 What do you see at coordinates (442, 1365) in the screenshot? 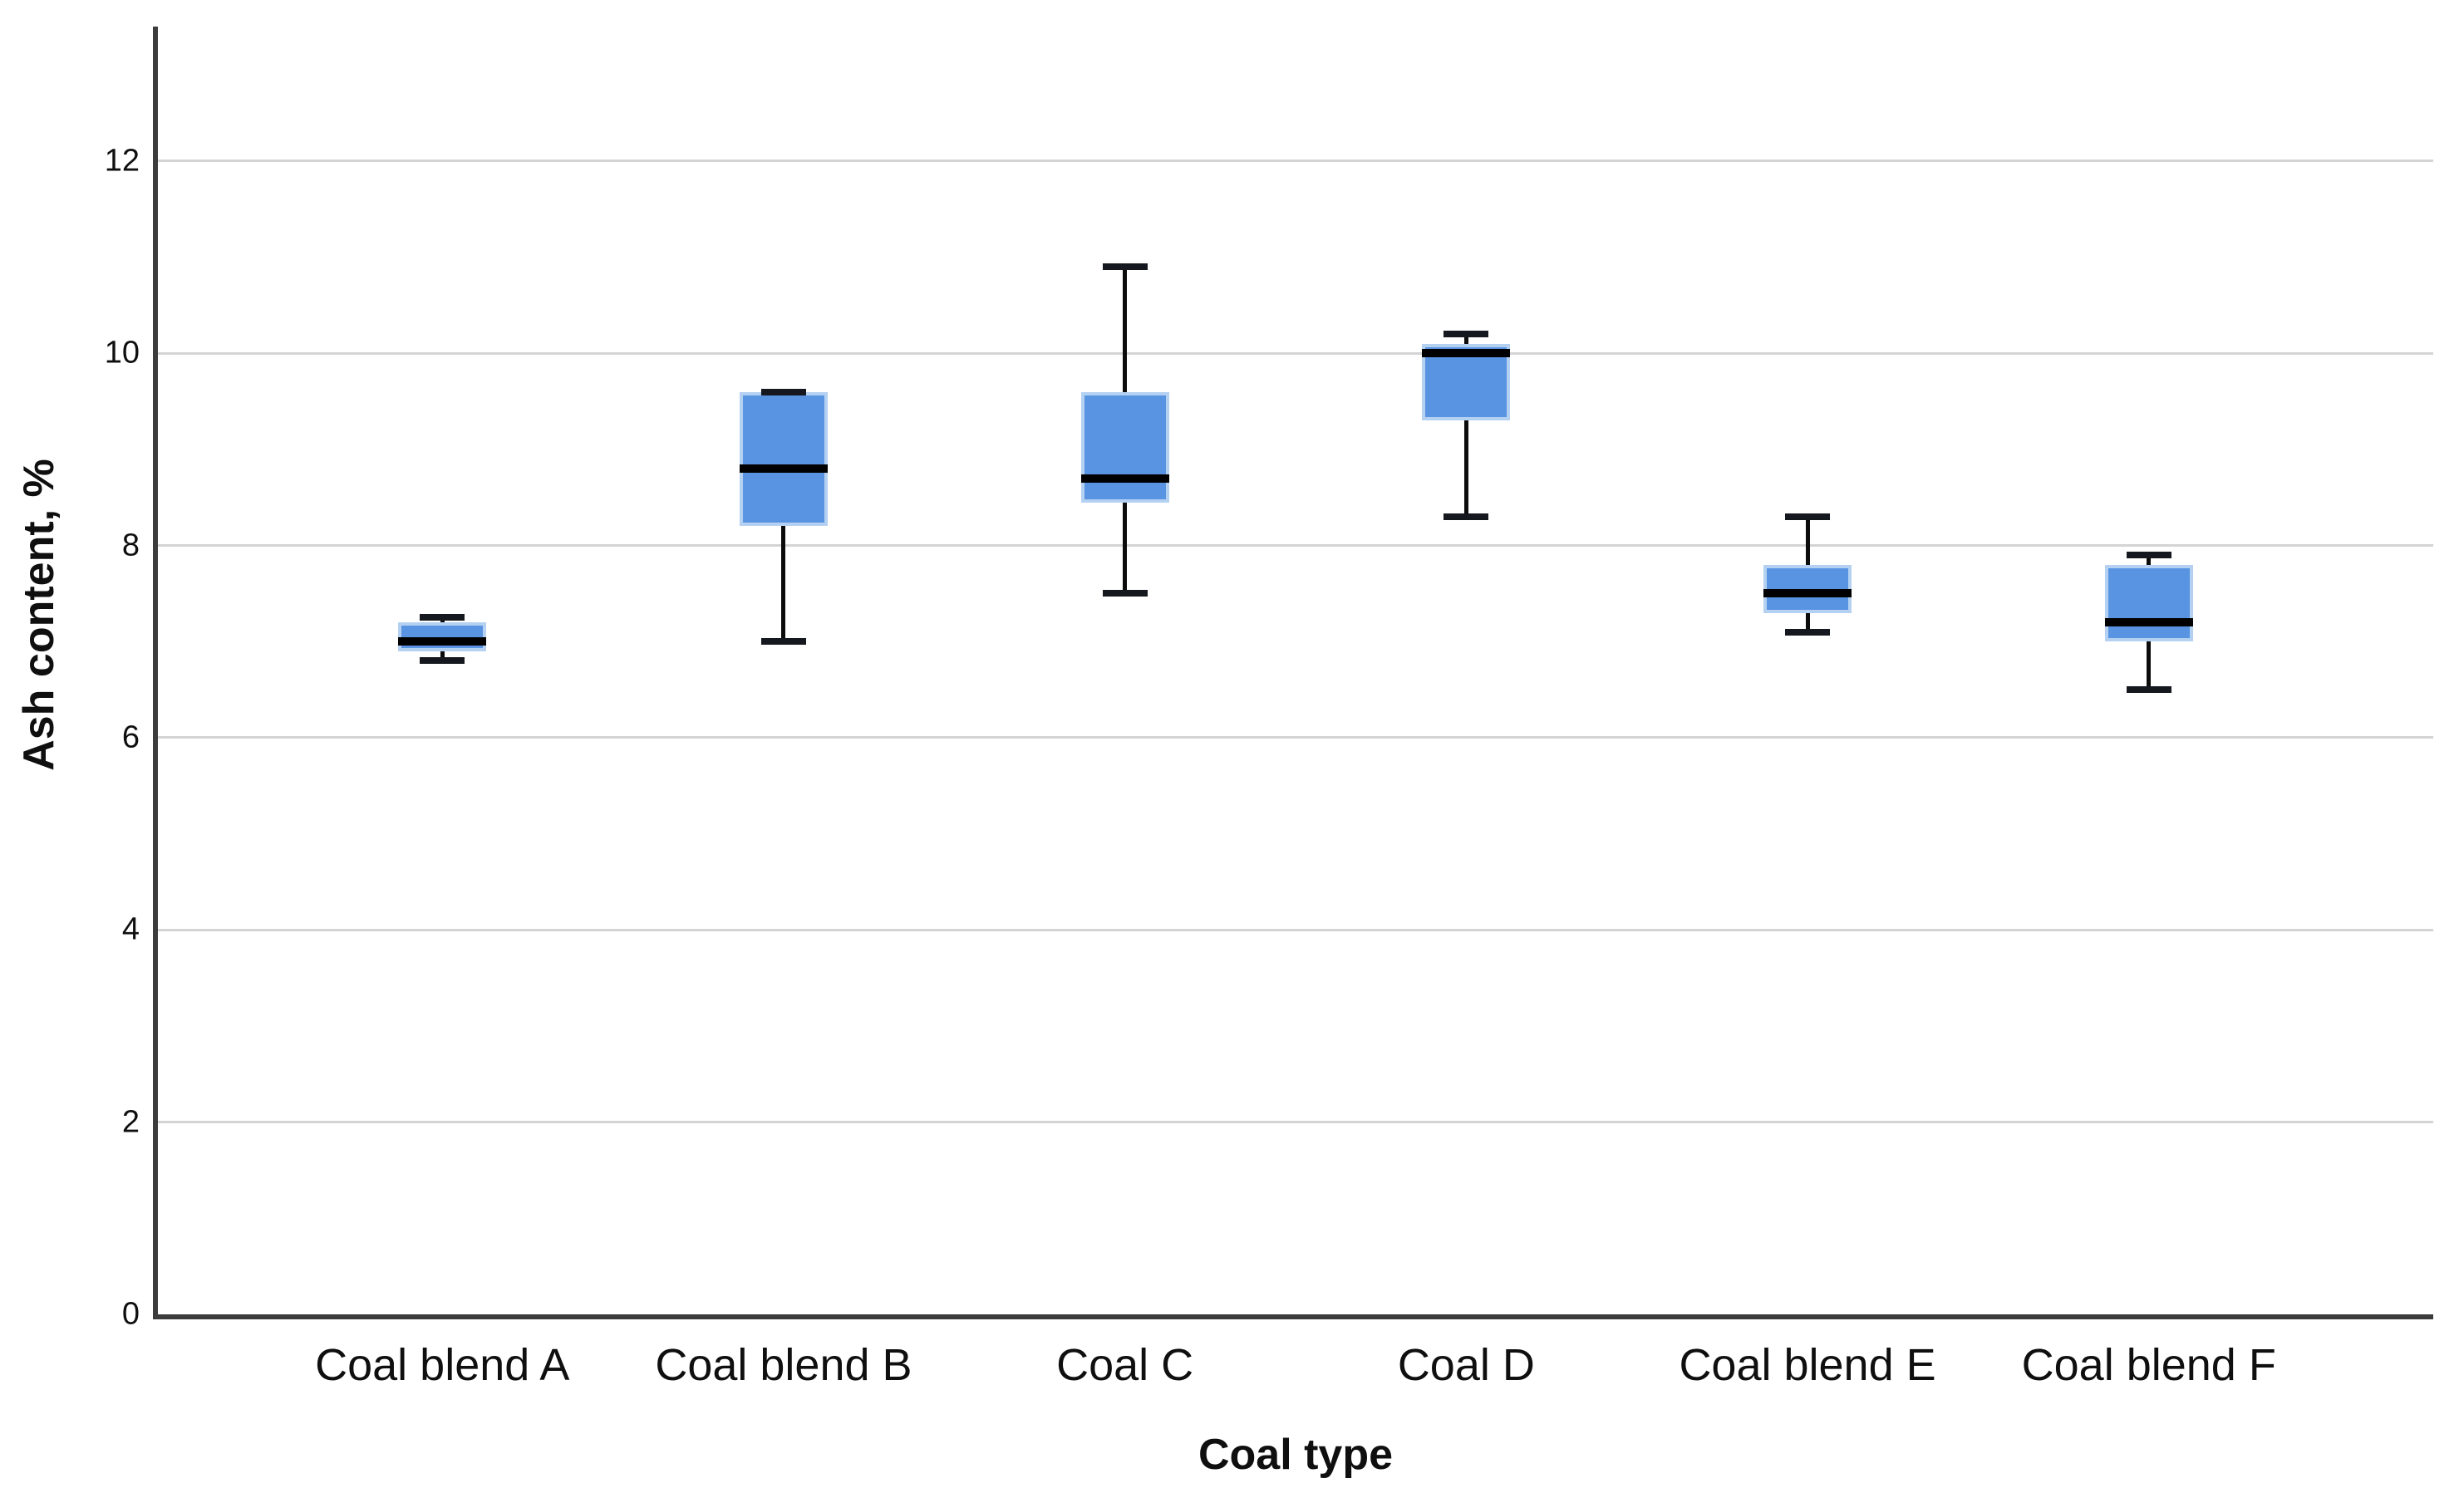
I see `x-cat-label-0: Coal blend A` at bounding box center [442, 1365].